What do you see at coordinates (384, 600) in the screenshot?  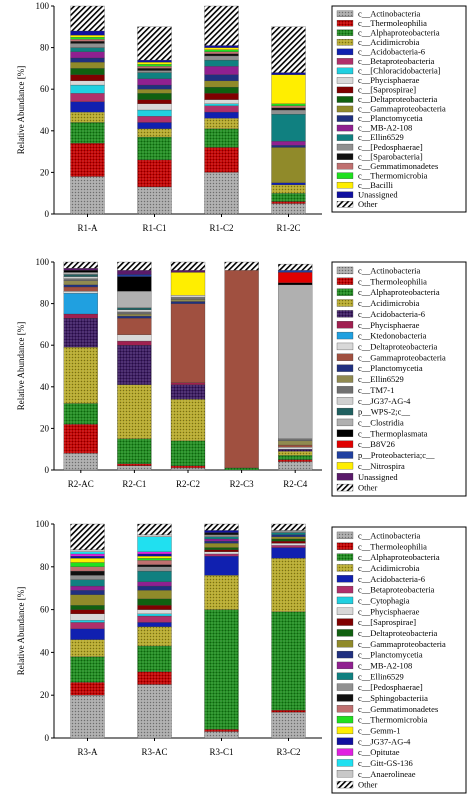 I see `legend-label: c__Cytophagia` at bounding box center [384, 600].